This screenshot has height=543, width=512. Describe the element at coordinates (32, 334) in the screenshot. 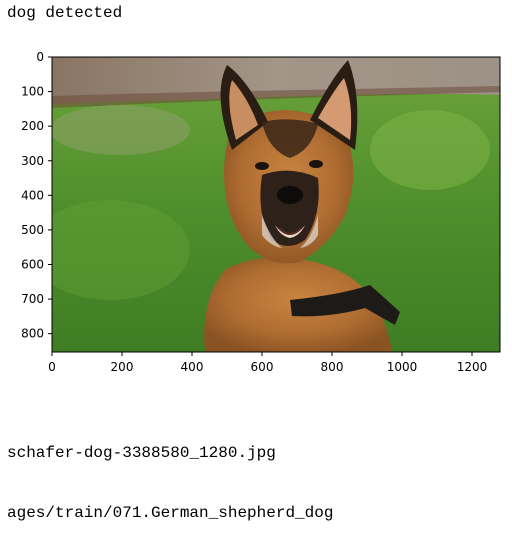

I see `y-tick-label: 800` at that location.